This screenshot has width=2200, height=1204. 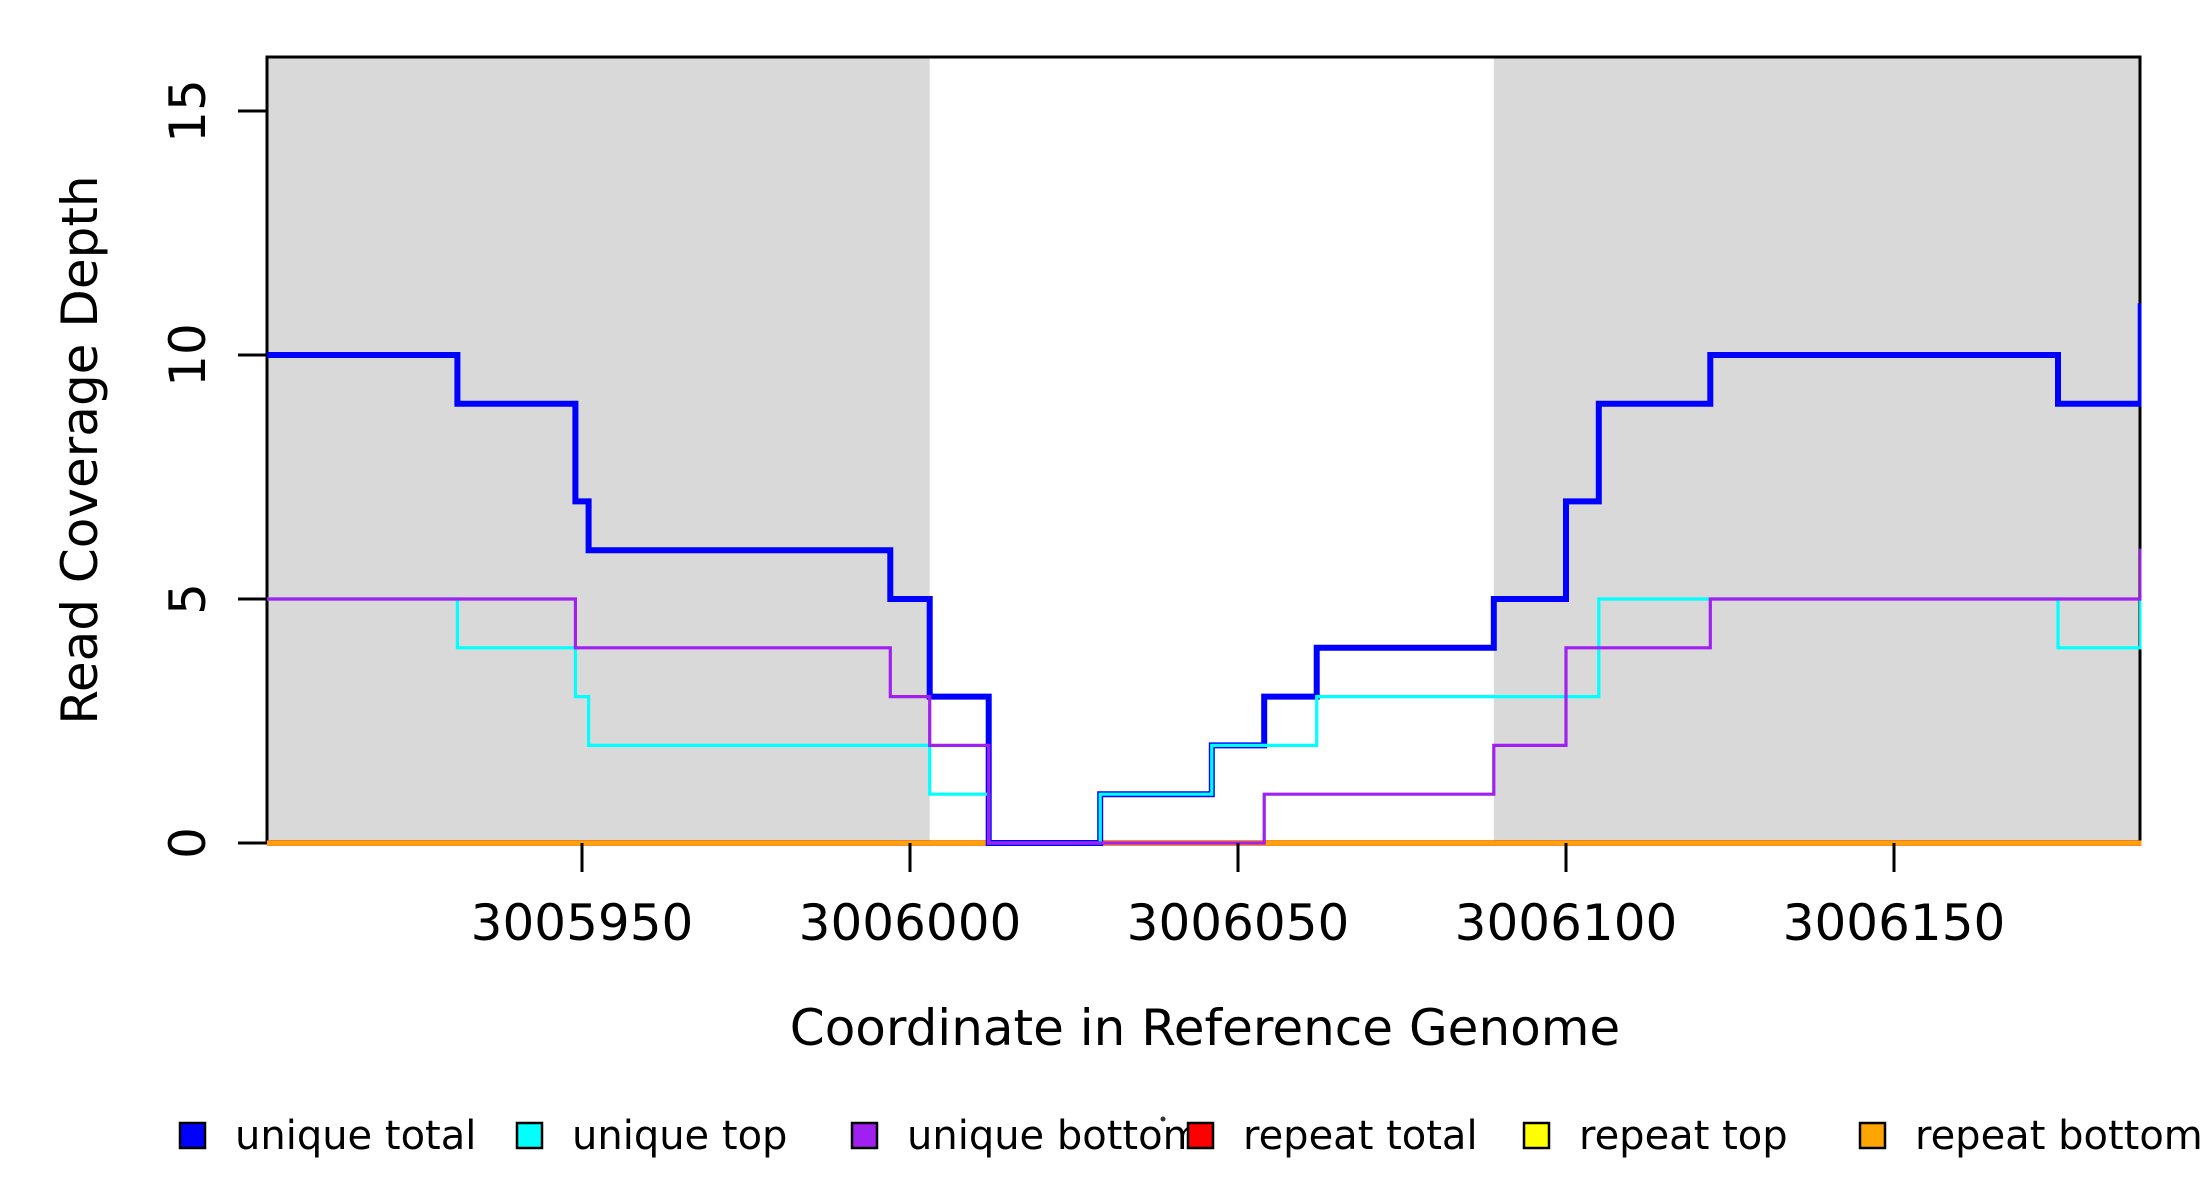 I want to click on y-tick-label: 15, so click(x=188, y=111).